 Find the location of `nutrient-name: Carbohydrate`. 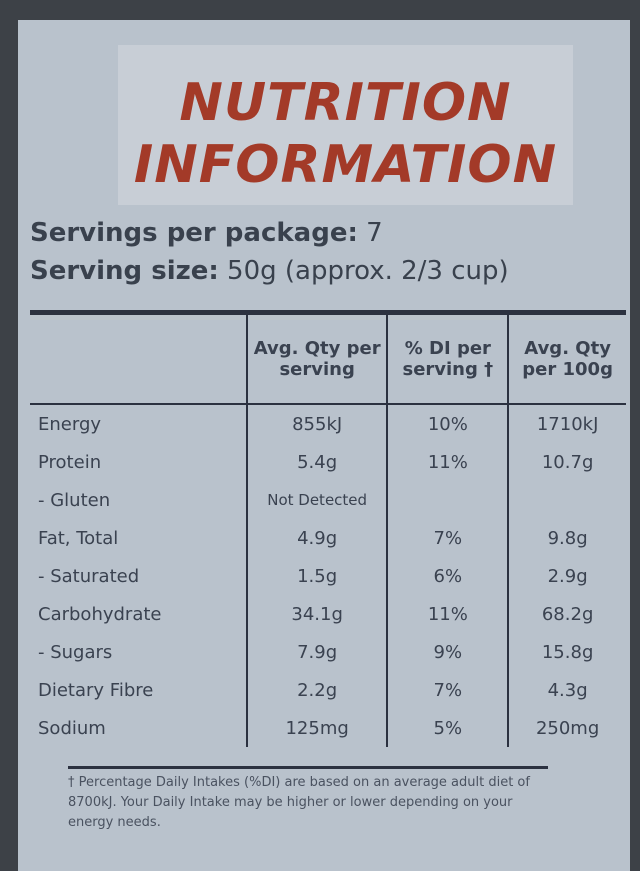

nutrient-name: Carbohydrate is located at coordinates (100, 614).